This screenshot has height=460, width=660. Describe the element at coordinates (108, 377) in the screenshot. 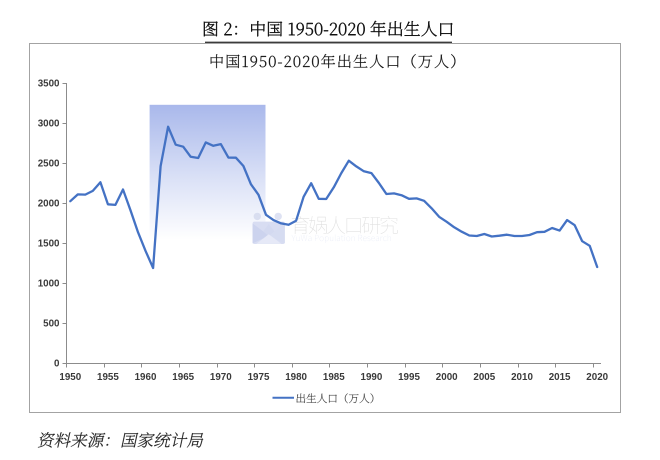

I see `svg-text: 1955` at that location.